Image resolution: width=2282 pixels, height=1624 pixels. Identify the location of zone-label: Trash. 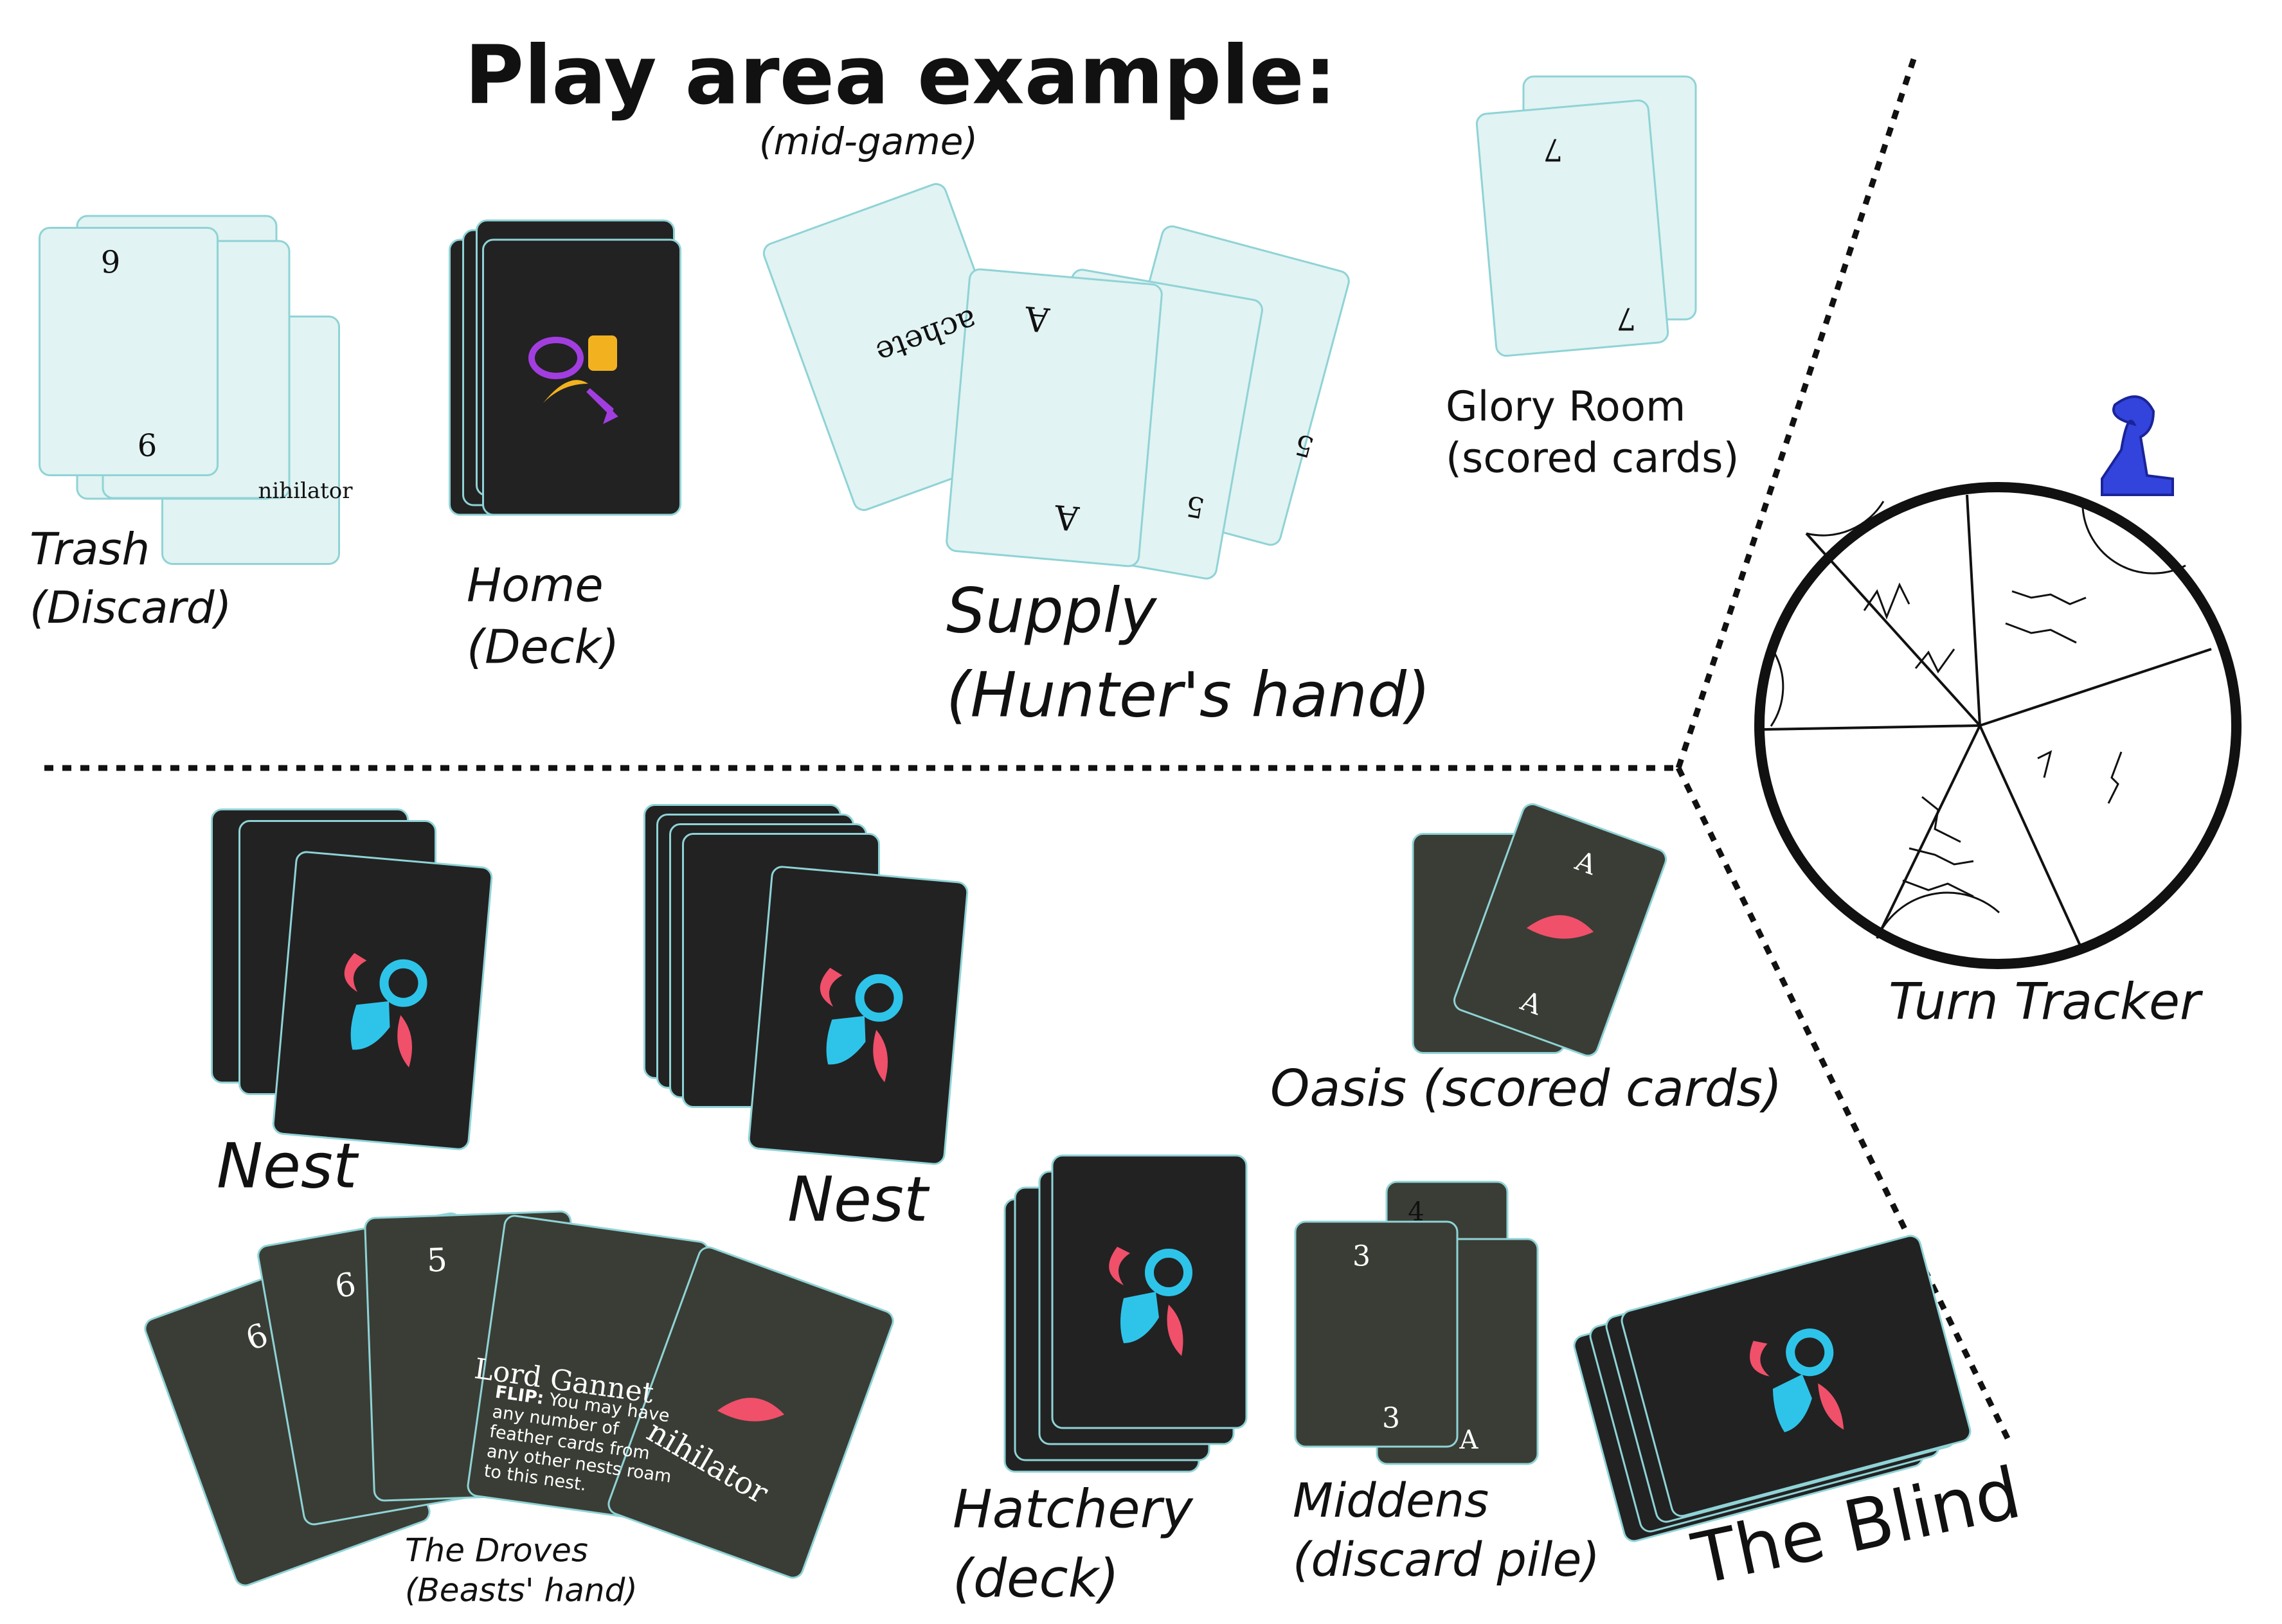
(90, 549).